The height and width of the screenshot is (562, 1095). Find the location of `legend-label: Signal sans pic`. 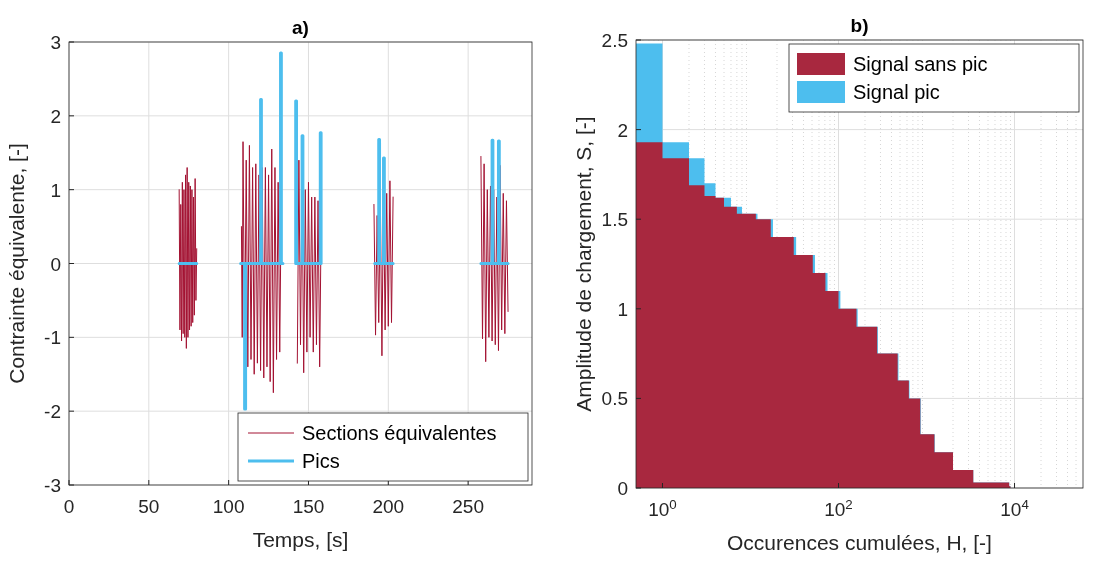

legend-label: Signal sans pic is located at coordinates (920, 64).